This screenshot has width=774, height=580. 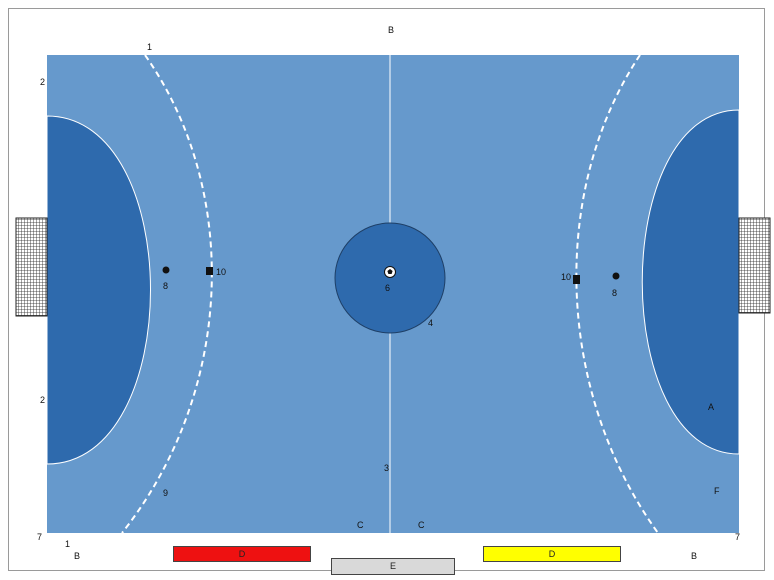 I want to click on label-8-left: 8, so click(x=166, y=286).